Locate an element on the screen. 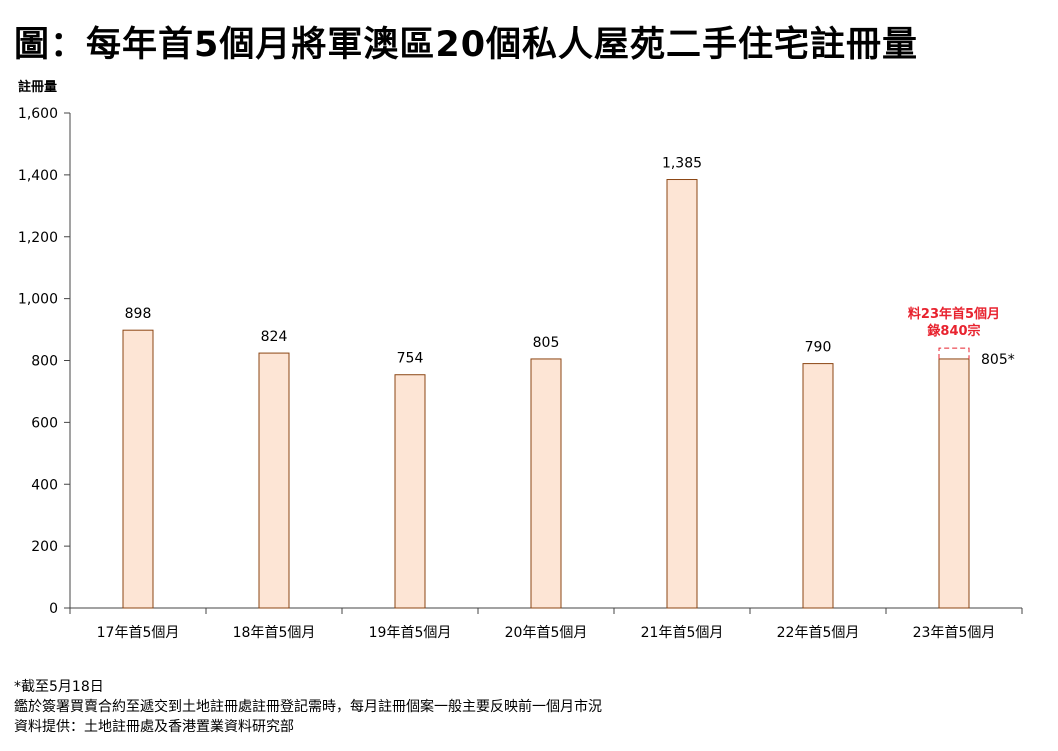  data-label: 754 is located at coordinates (410, 359).